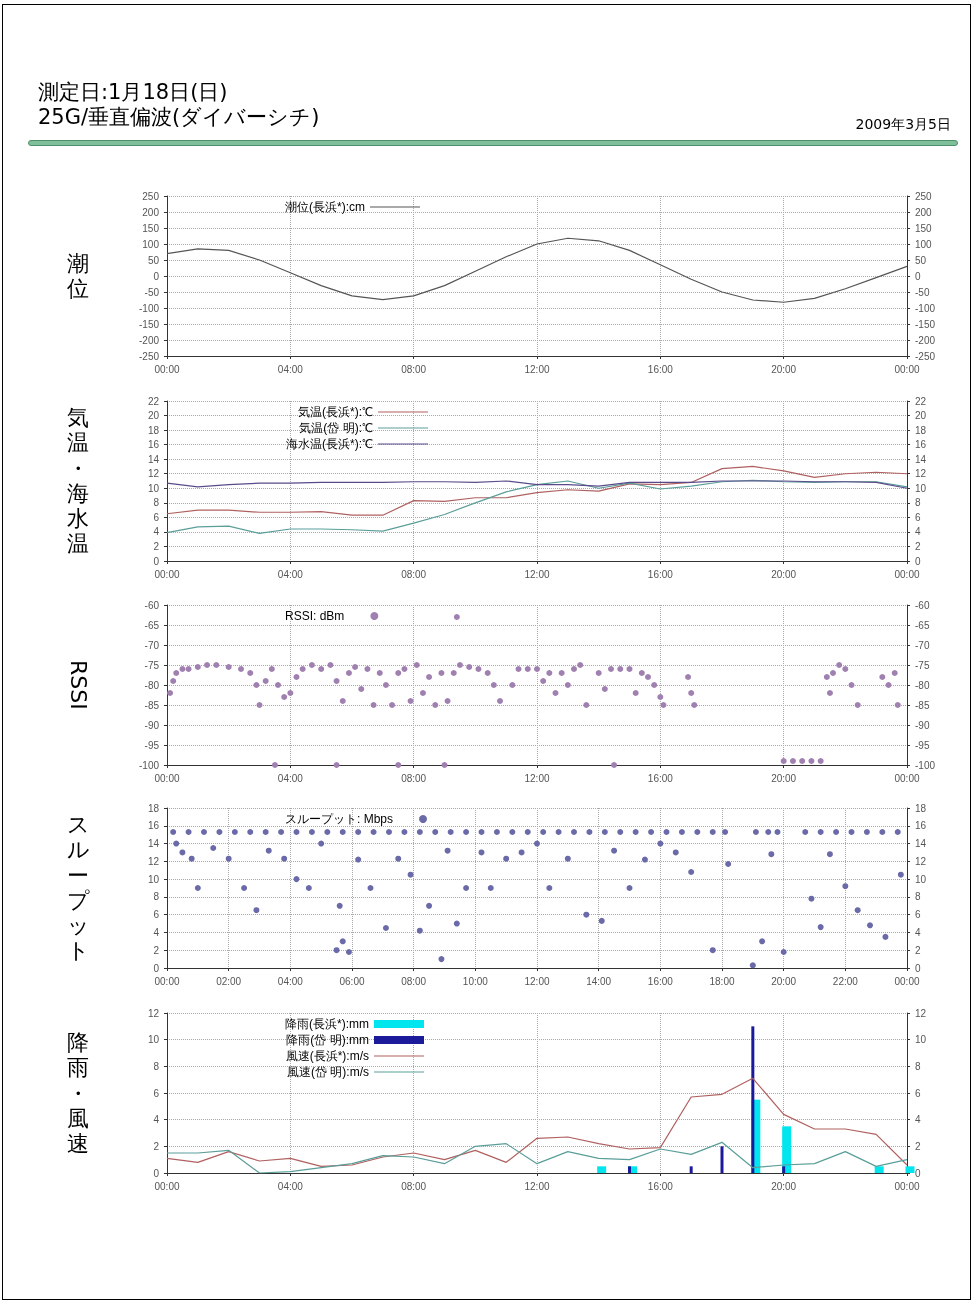 This screenshot has height=1302, width=975. I want to click on y-tick-label: -75, so click(152, 665).